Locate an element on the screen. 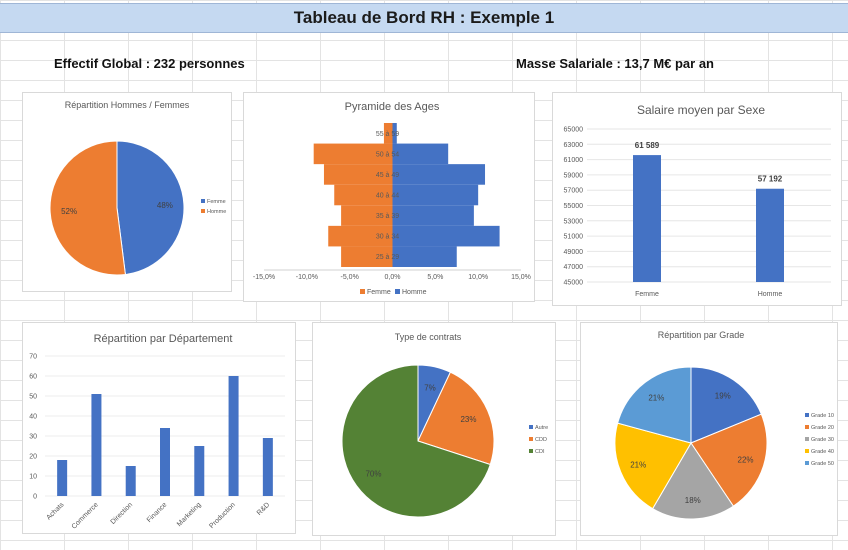 The image size is (848, 550). category-label-25-29: 25 à 29 is located at coordinates (387, 257).